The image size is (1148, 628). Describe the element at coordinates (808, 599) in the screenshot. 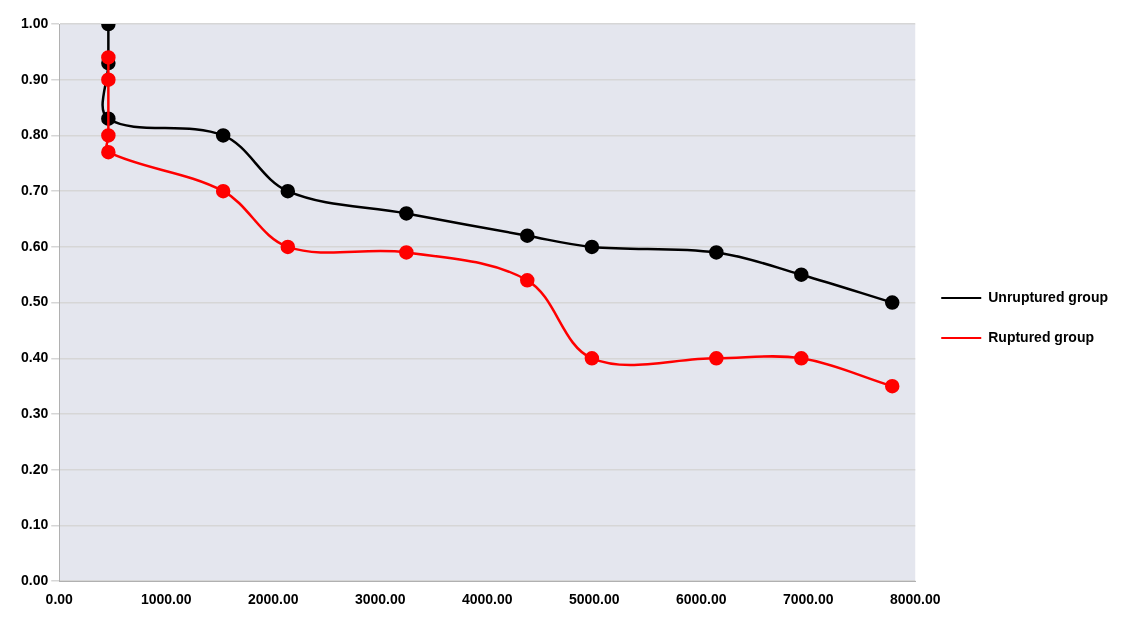

I see `x-tick-label: 7000.00` at that location.